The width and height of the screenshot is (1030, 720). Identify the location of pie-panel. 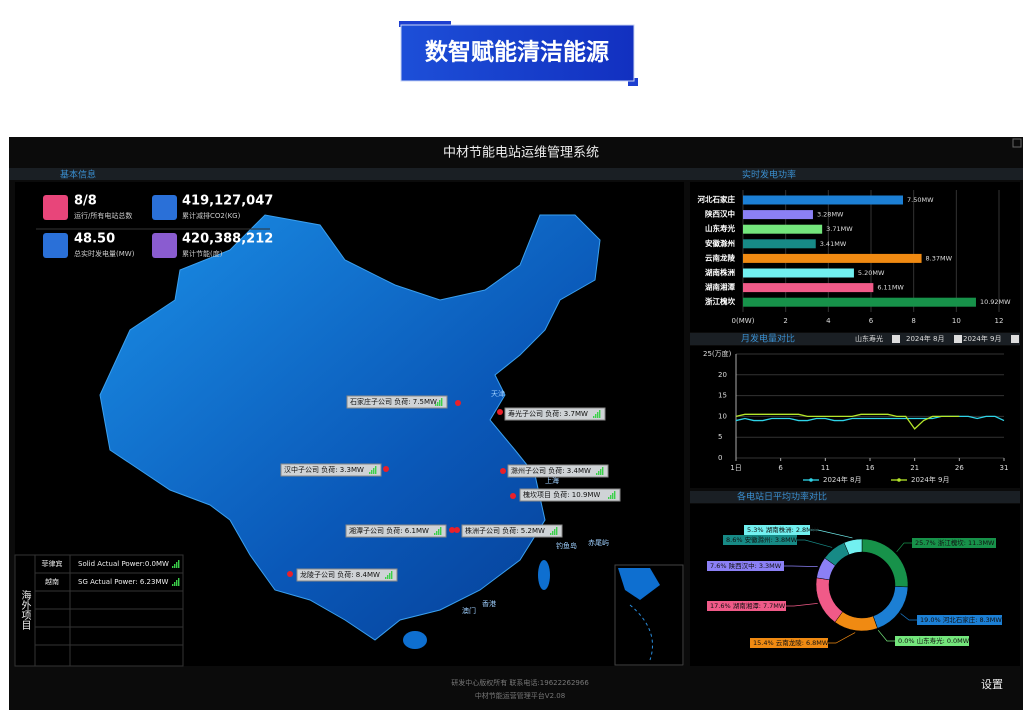
(855, 585).